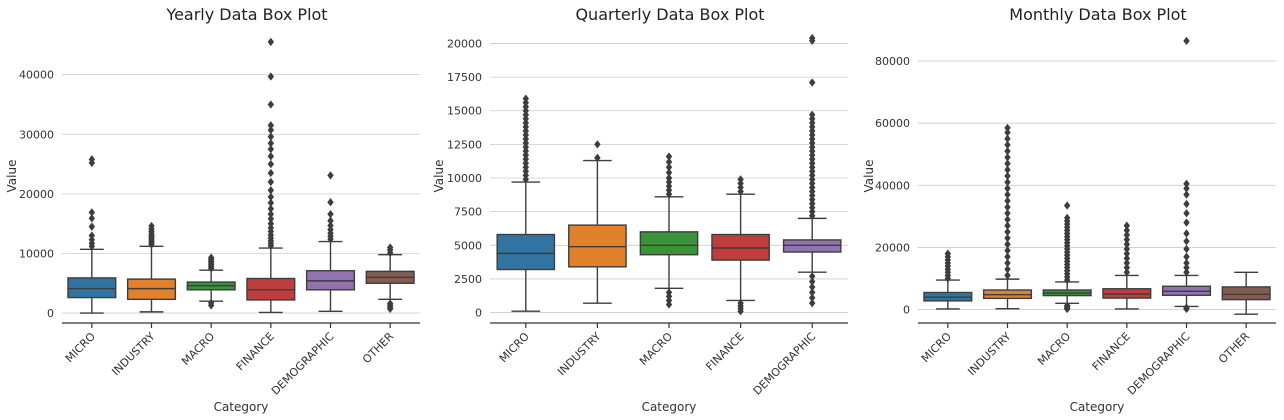 This screenshot has height=420, width=1284. What do you see at coordinates (669, 407) in the screenshot?
I see `x-axis-label: Category` at bounding box center [669, 407].